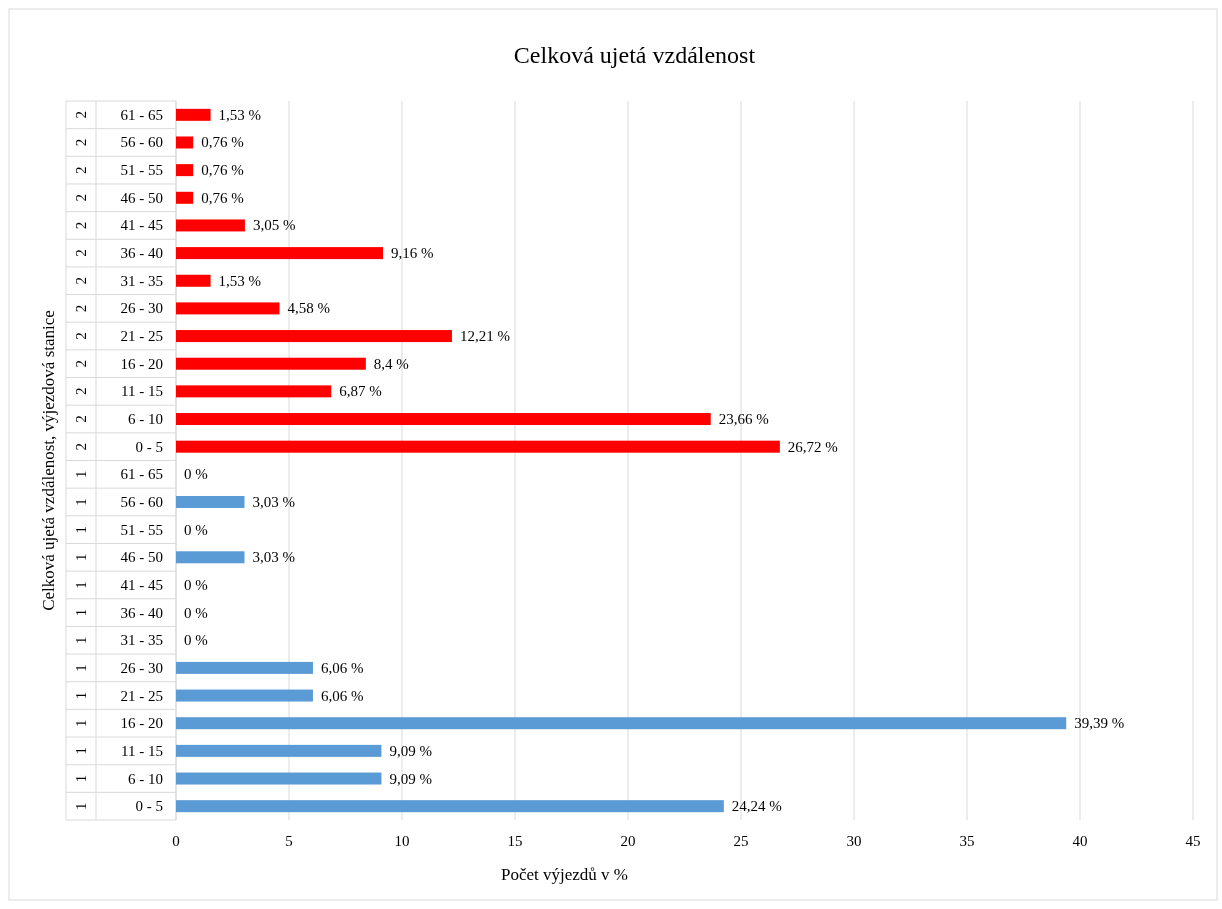 The height and width of the screenshot is (909, 1222). What do you see at coordinates (967, 841) in the screenshot?
I see `x-tick-label: 35` at bounding box center [967, 841].